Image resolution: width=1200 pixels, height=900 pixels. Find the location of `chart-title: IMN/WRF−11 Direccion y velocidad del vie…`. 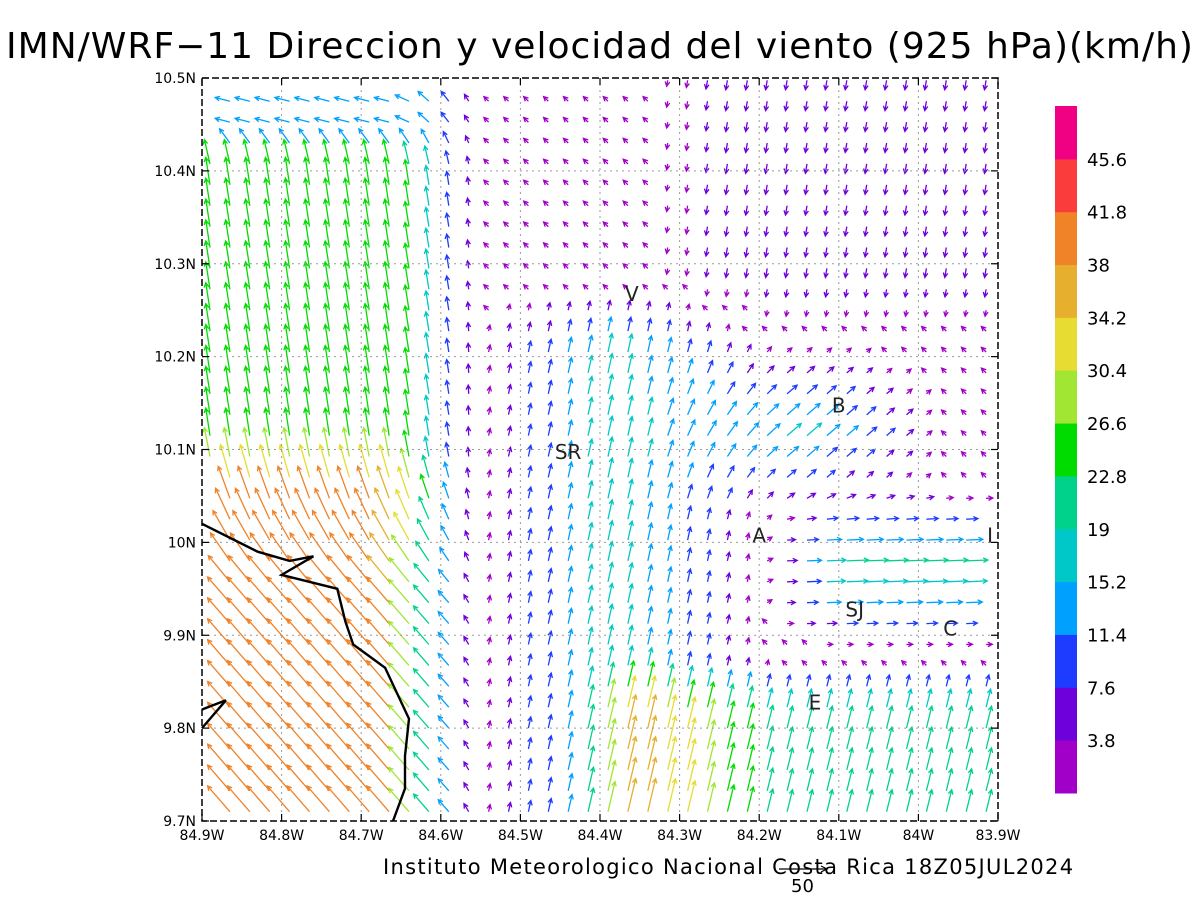

chart-title: IMN/WRF−11 Direccion y velocidad del vie… is located at coordinates (600, 46).